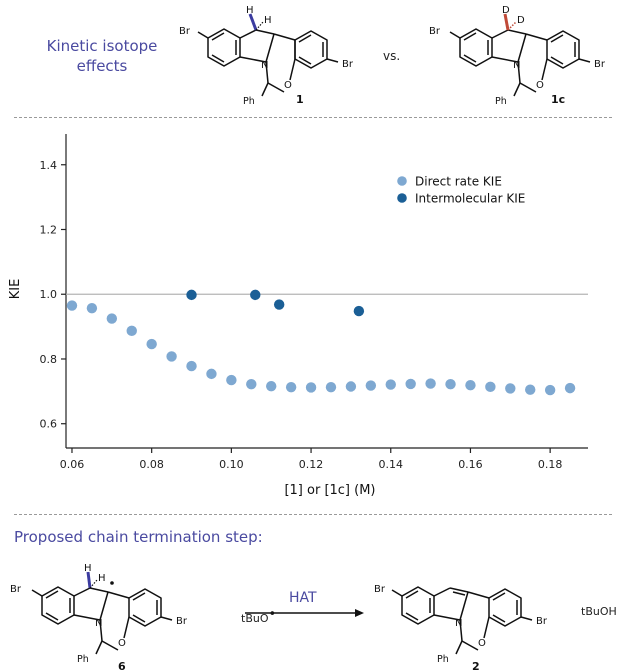 The width and height of the screenshot is (626, 672). What do you see at coordinates (311, 464) in the screenshot?
I see `x-tick-label: 0.12` at bounding box center [311, 464].